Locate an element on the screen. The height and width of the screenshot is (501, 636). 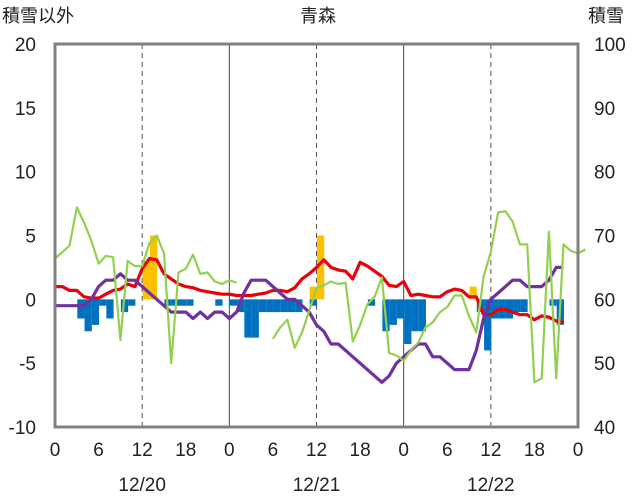
right-tick-label: 60 is located at coordinates (604, 300).